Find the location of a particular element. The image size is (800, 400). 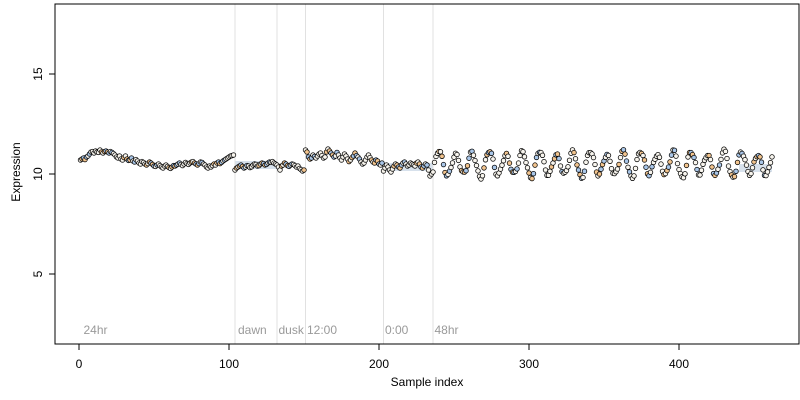

region-label: dusk is located at coordinates (292, 330).